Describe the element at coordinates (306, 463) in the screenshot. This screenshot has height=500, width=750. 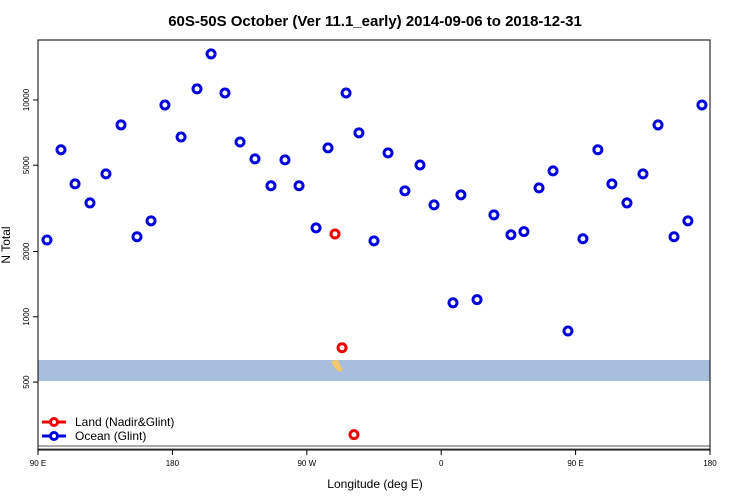
I see `x-tick-label: 90 W` at that location.